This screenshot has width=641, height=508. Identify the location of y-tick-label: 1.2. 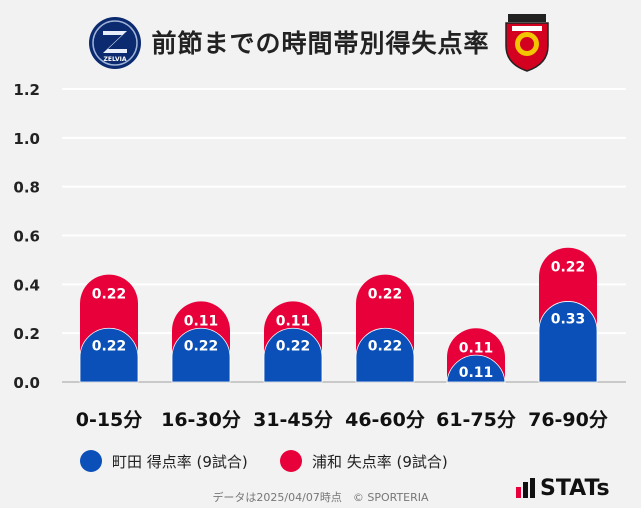
(26, 90).